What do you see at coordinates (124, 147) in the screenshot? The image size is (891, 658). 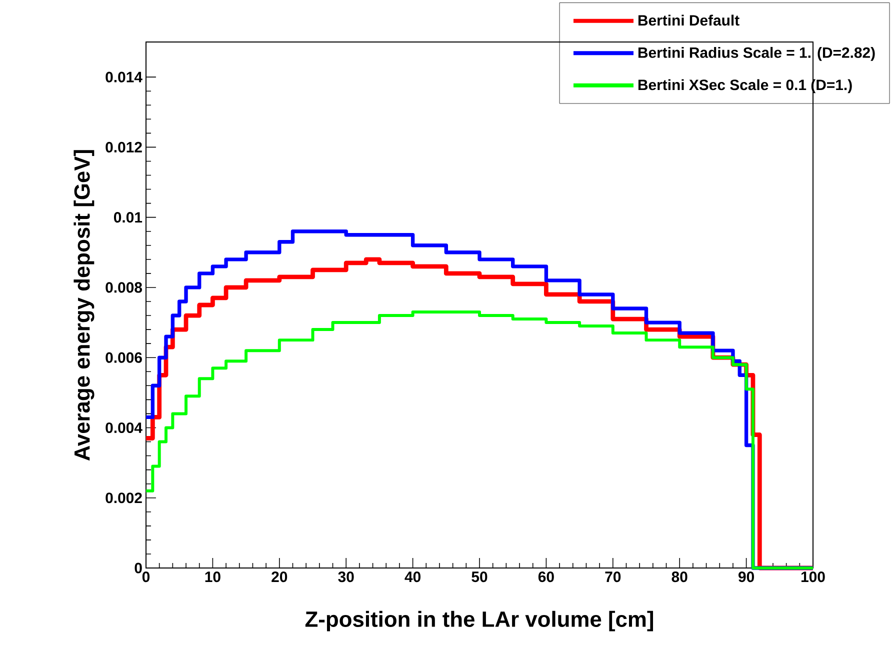 I see `y-tick-label: 0.012` at bounding box center [124, 147].